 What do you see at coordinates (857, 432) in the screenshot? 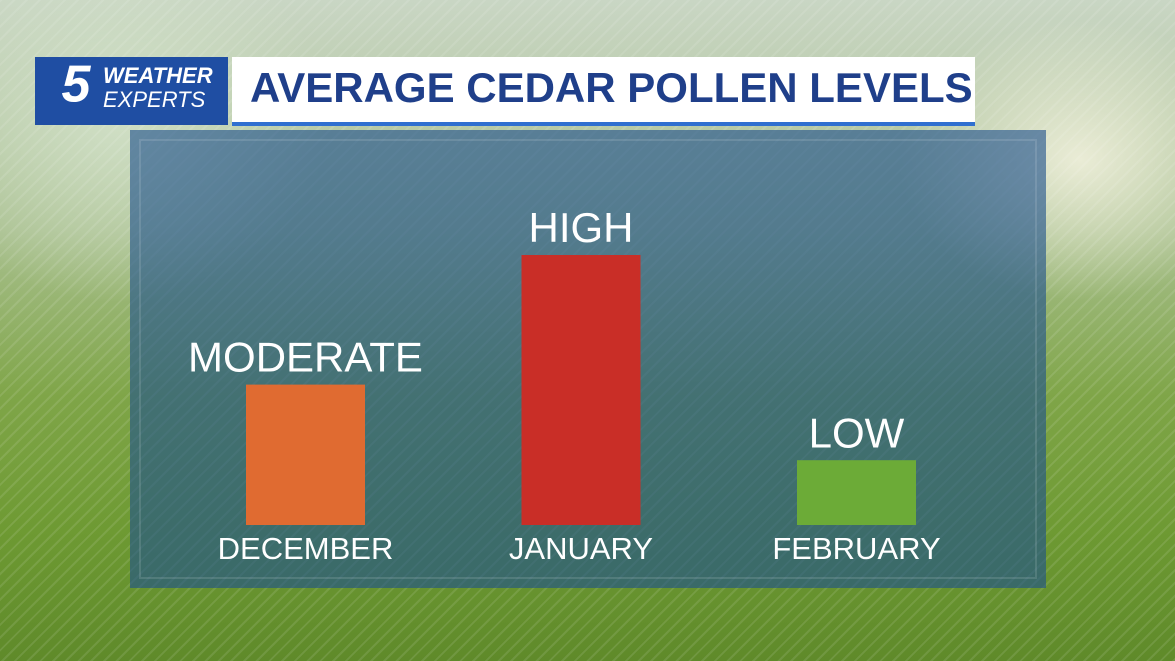
I see `value-label: LOW` at bounding box center [857, 432].